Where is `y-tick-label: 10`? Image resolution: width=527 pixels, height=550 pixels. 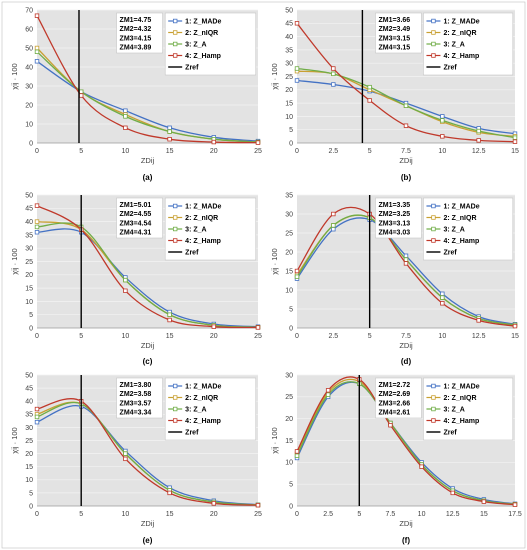
y-tick-label: 10 is located at coordinates (289, 117).